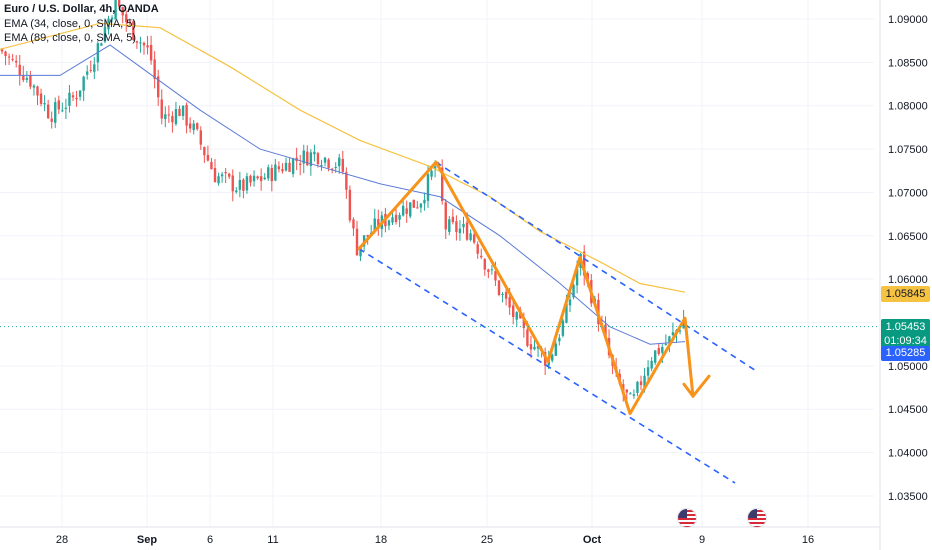 Image resolution: width=932 pixels, height=550 pixels. What do you see at coordinates (70, 38) in the screenshot?
I see `ema89-legend: EMA (89, close, 0, SMA, 5)` at bounding box center [70, 38].